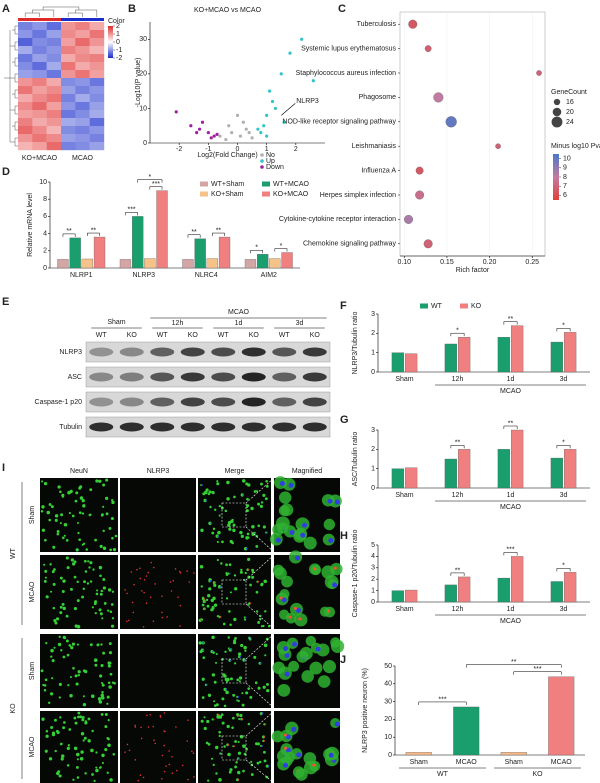 Image resolution: width=600 pixels, height=783 pixels. I want to click on x-tick-label: 12h, so click(458, 379).